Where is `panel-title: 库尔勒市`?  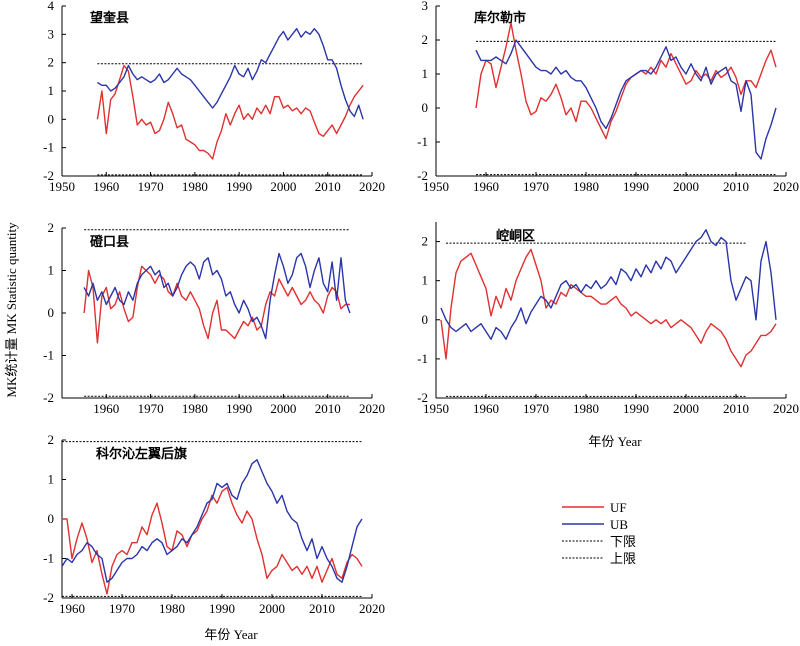 panel-title: 库尔勒市 is located at coordinates (500, 18).